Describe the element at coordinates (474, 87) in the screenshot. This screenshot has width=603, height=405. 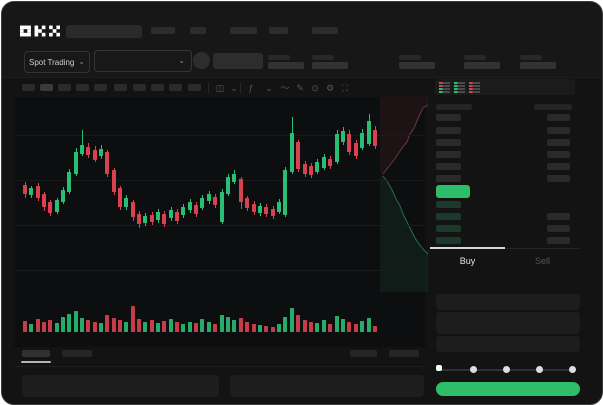
I see `book-asks-only-icon` at that location.